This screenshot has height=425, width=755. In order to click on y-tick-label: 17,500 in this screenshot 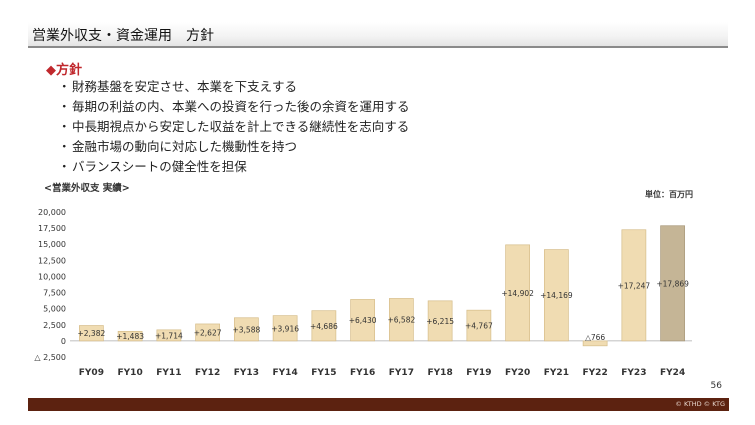, I will do `click(52, 228)`.